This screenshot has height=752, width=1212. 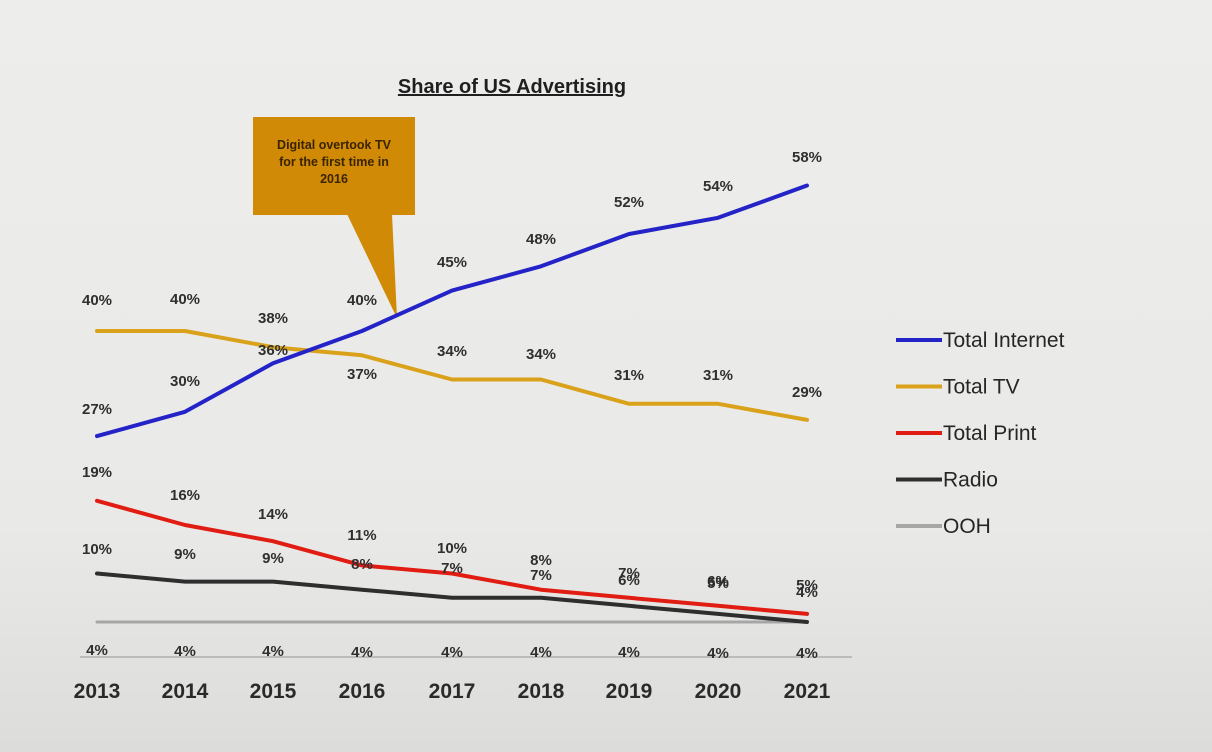 I want to click on data-label: 36%, so click(x=273, y=350).